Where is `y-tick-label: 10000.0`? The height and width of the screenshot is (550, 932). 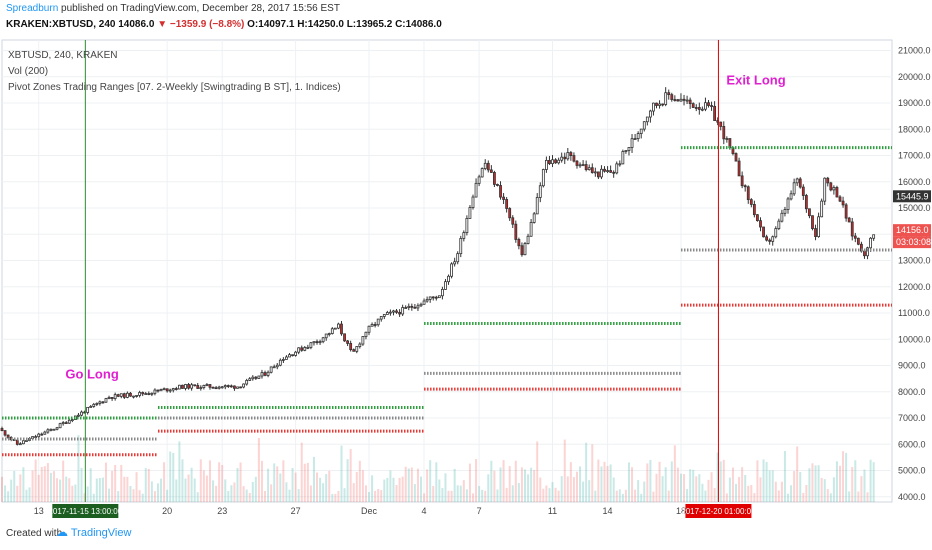
y-tick-label: 10000.0 is located at coordinates (914, 339).